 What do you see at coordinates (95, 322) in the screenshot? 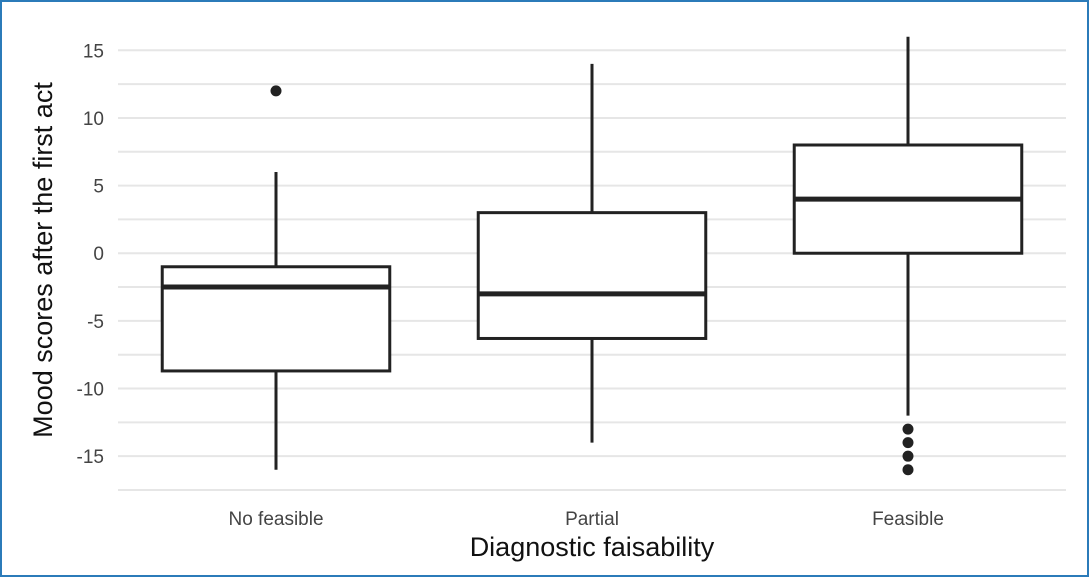
I see `y-tick-label: -5` at bounding box center [95, 322].